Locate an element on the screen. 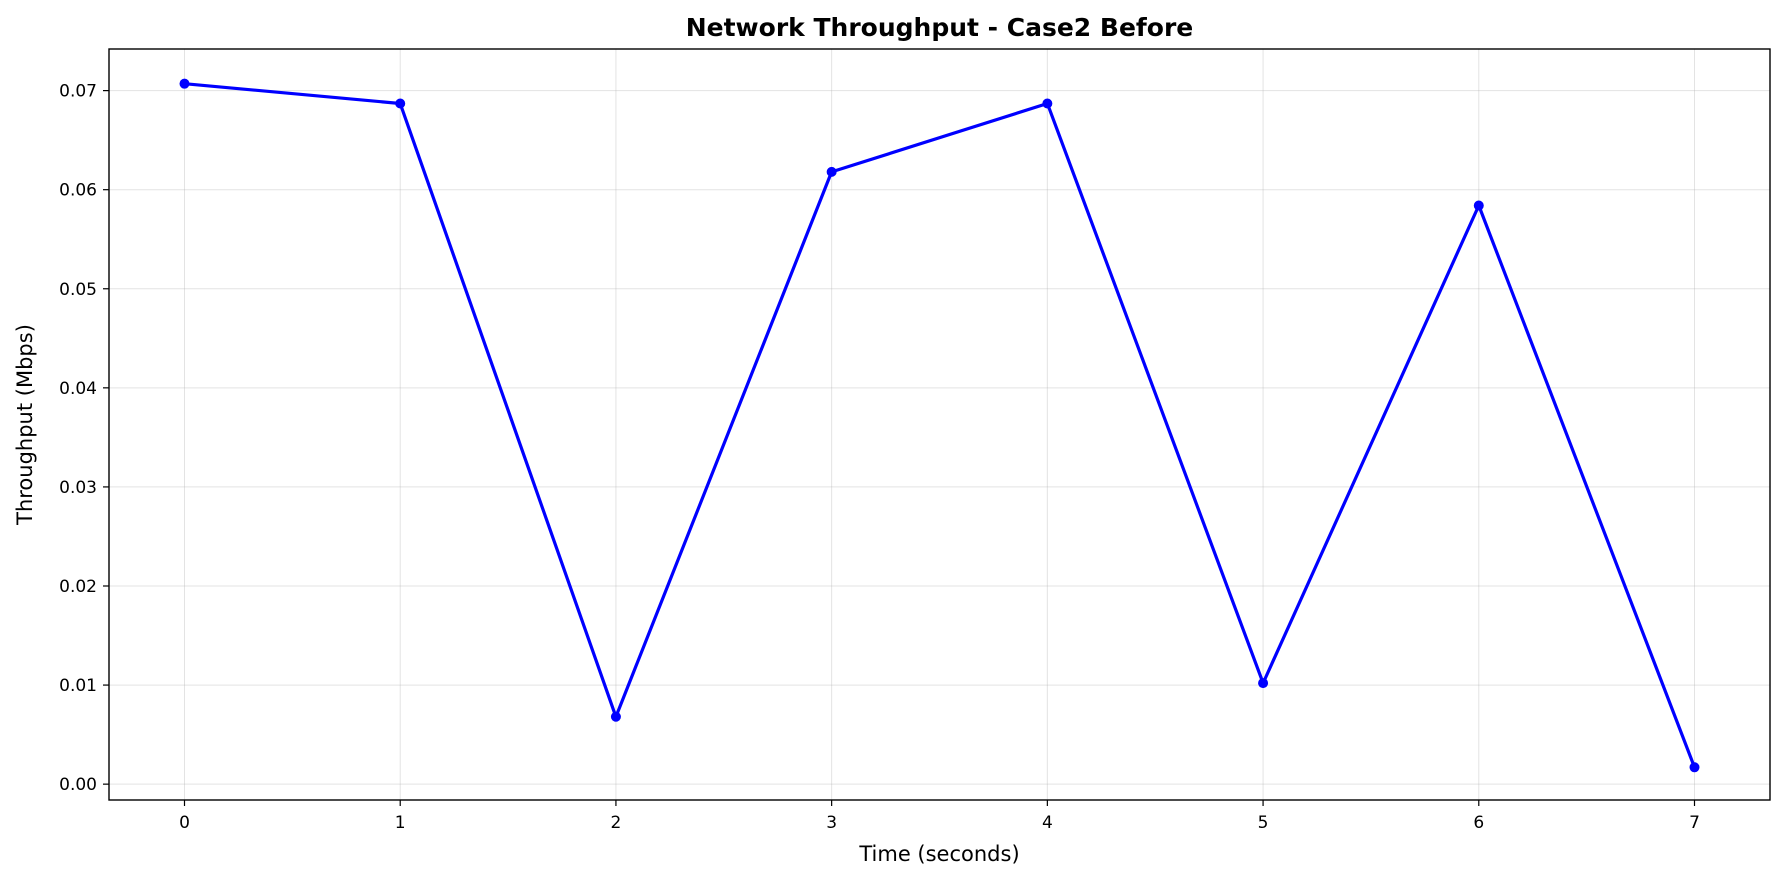  y-tick-label: 0.01 is located at coordinates (78, 686).